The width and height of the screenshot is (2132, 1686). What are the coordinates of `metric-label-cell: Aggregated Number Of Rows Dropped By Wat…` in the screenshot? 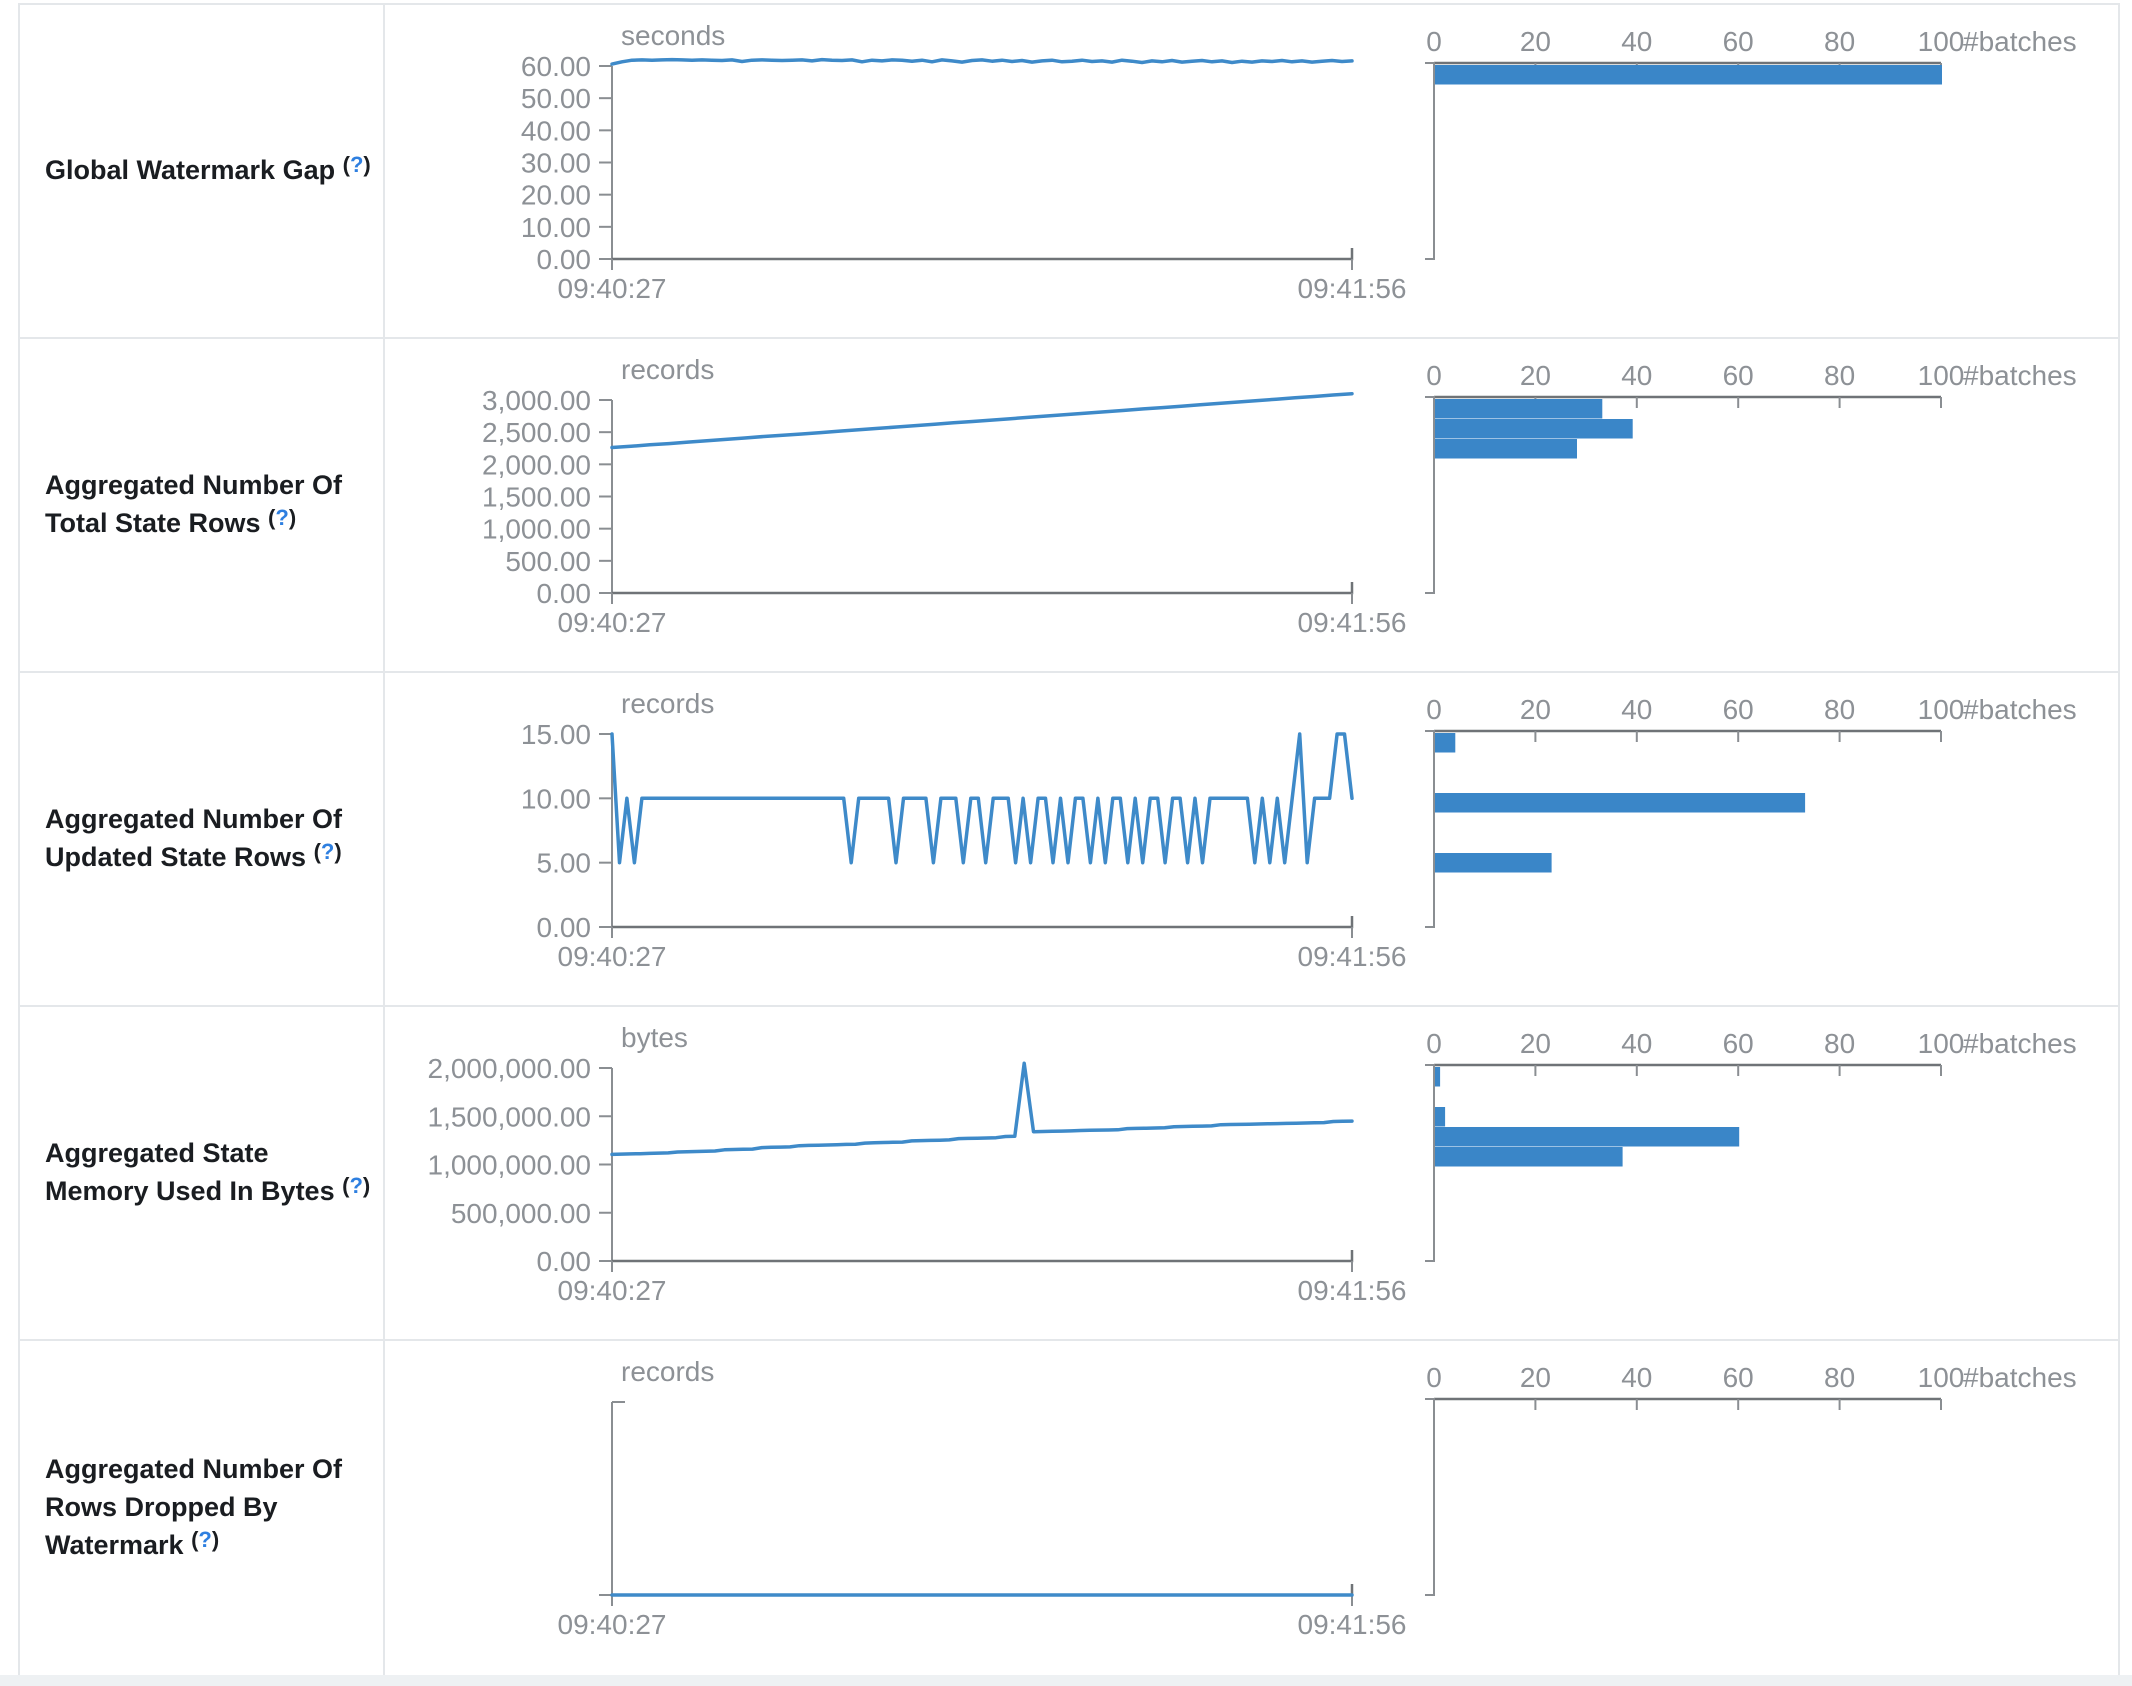 It's located at (202, 1508).